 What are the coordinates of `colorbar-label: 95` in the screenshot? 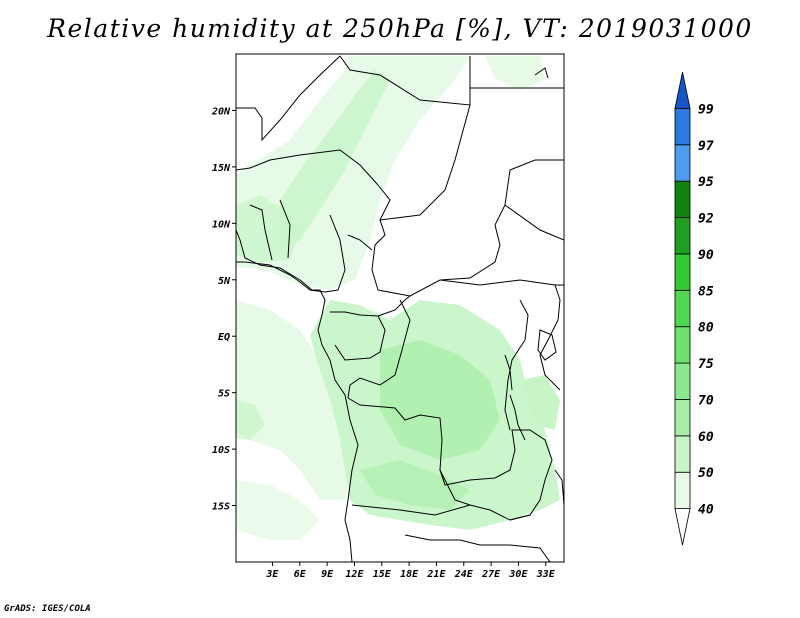 It's located at (706, 182).